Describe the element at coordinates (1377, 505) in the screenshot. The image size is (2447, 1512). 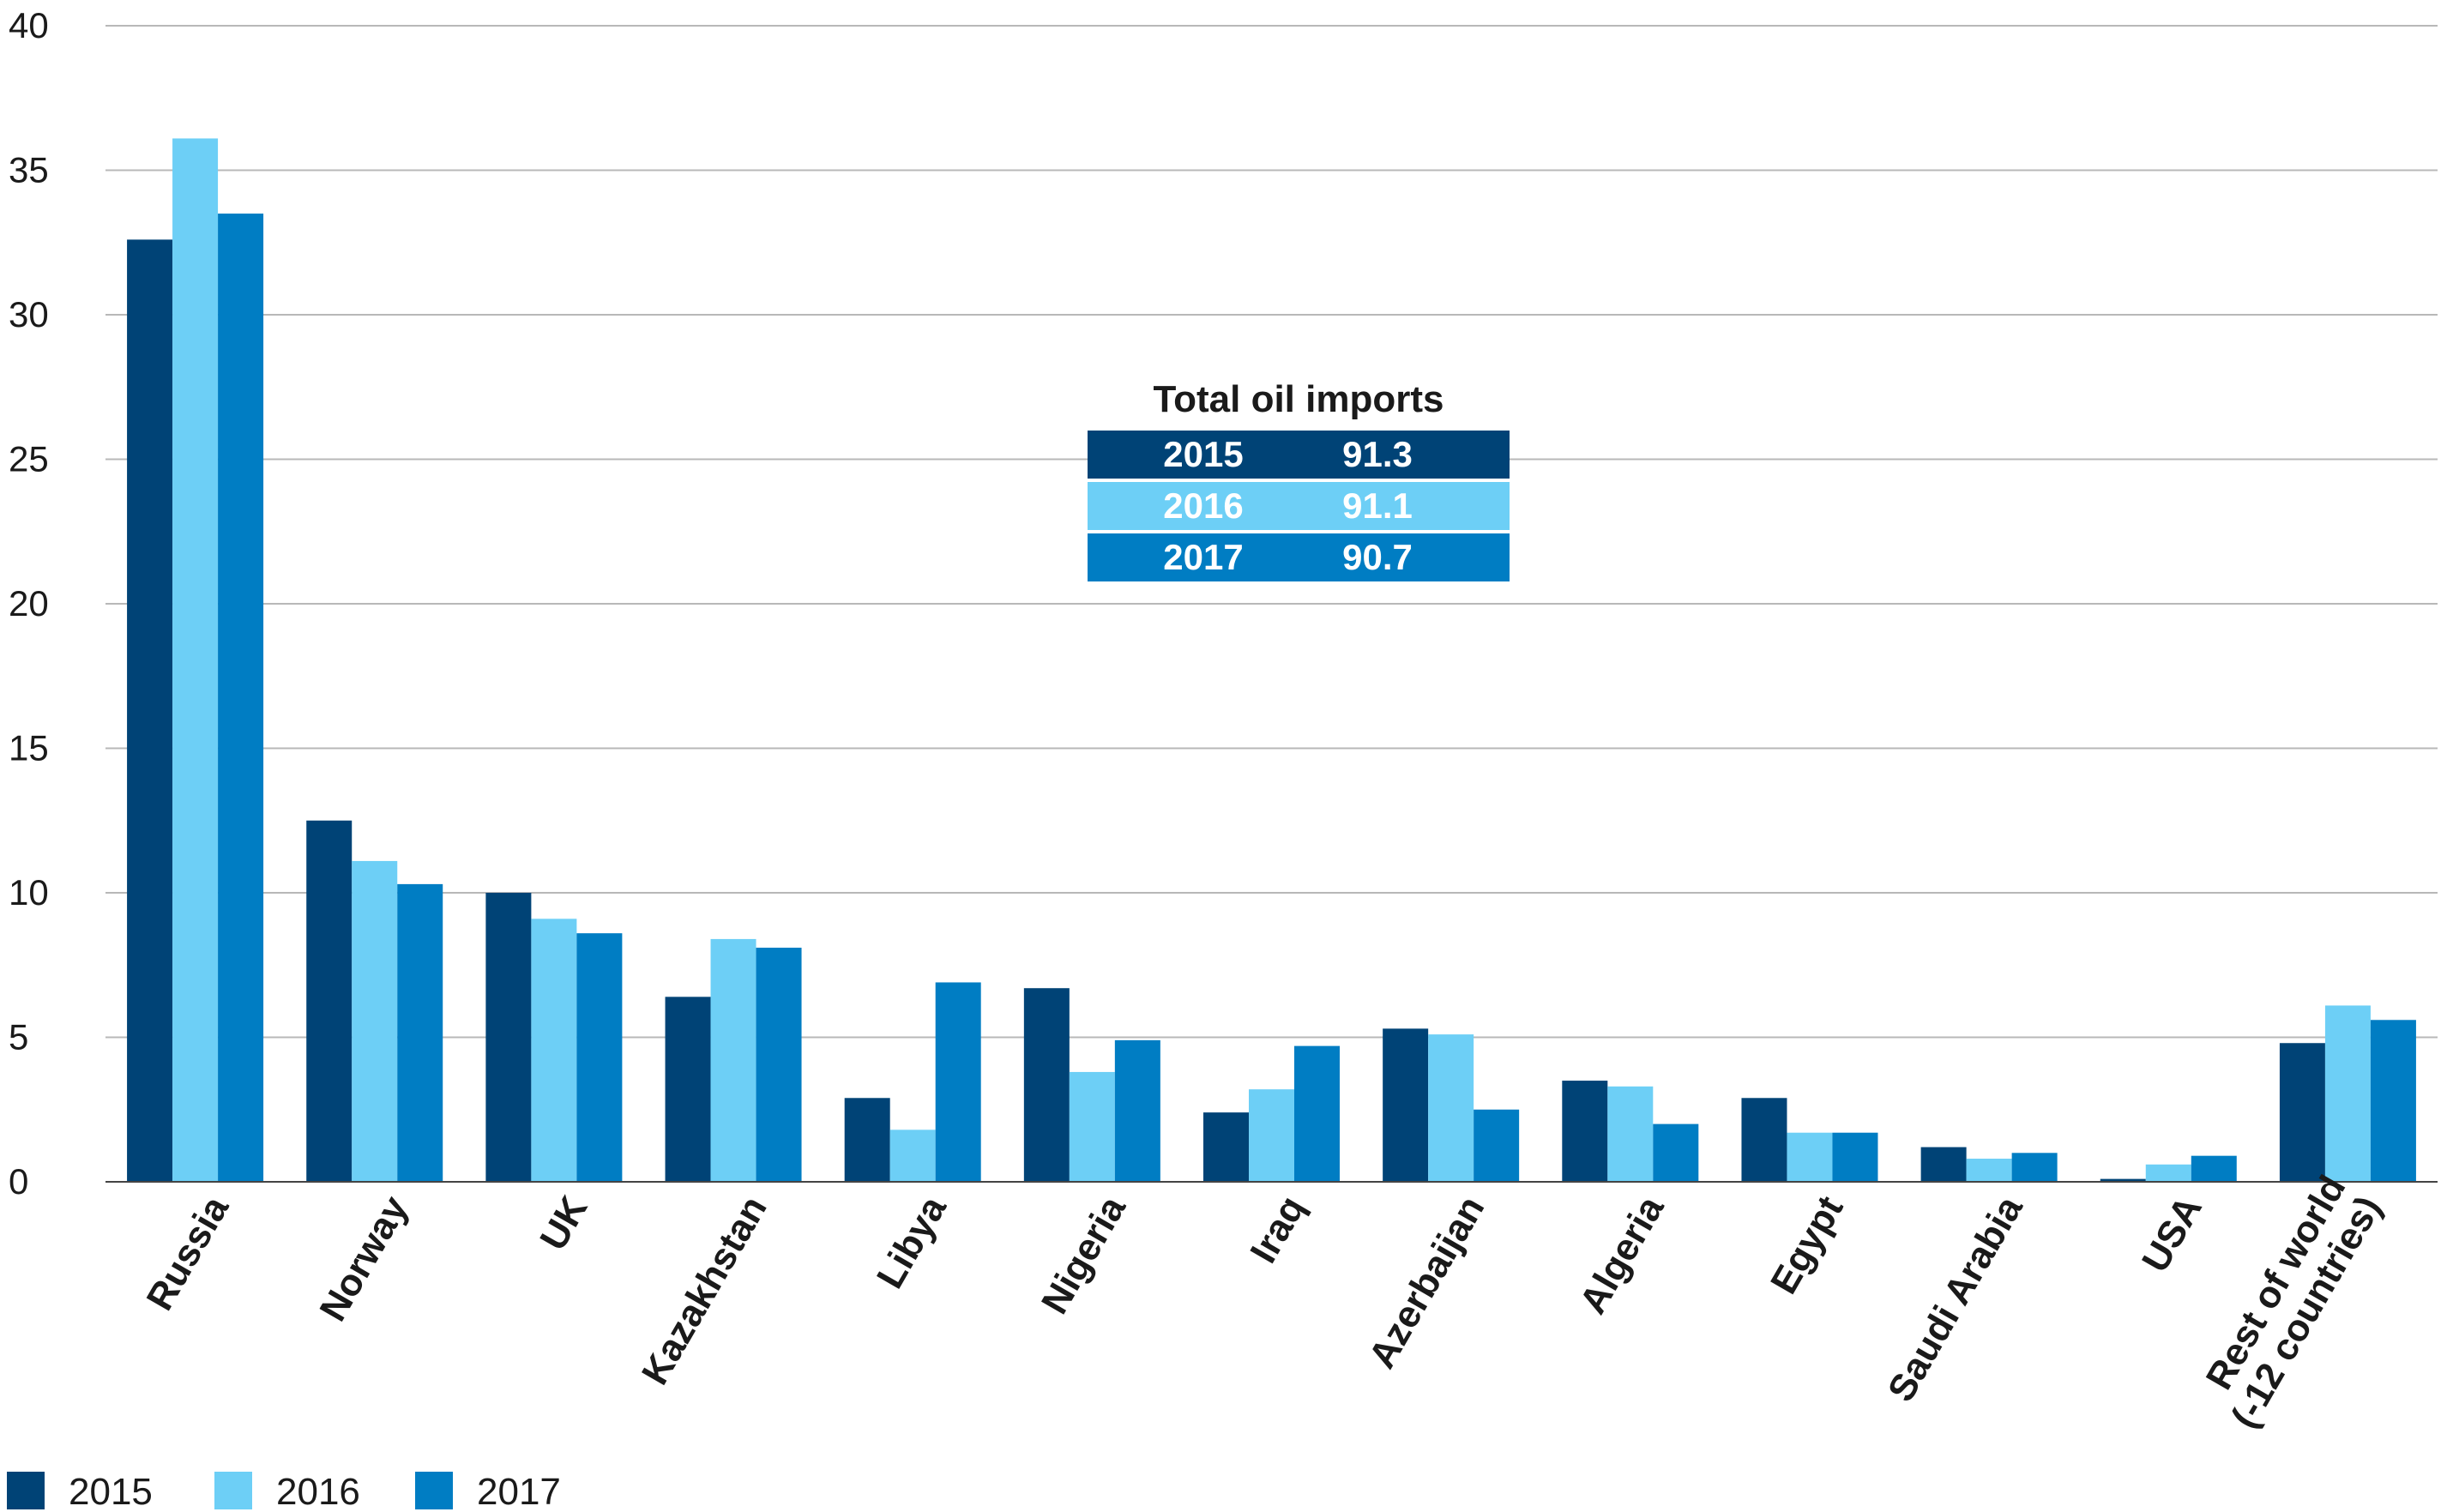
I see `table-value: 91.1` at that location.